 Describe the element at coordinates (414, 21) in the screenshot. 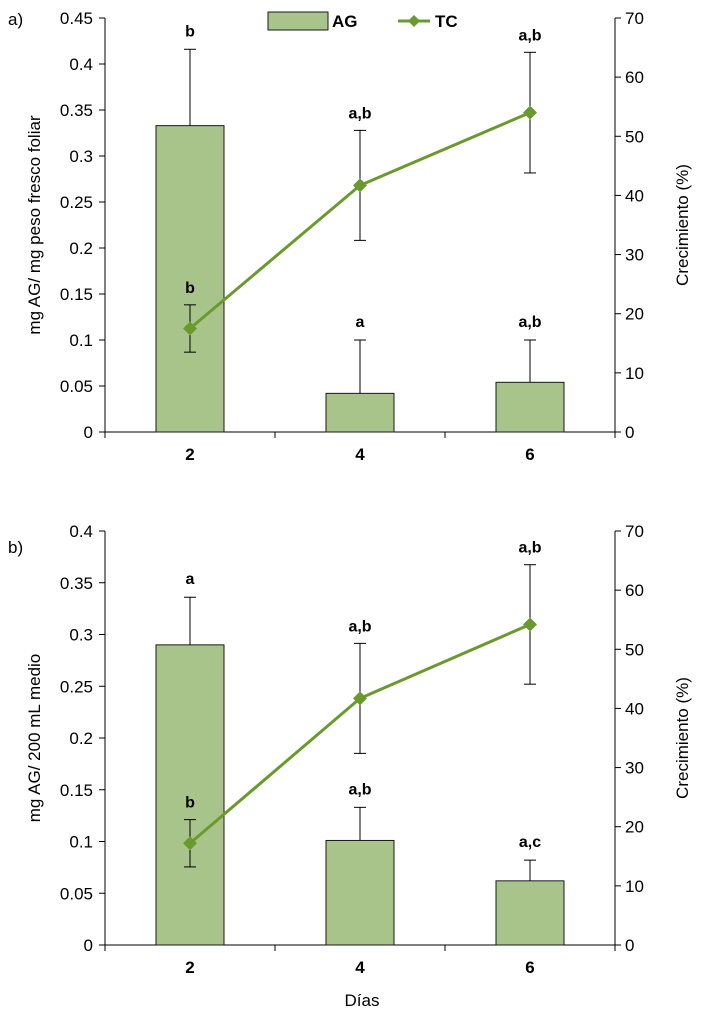

I see `legend-line-marker` at that location.